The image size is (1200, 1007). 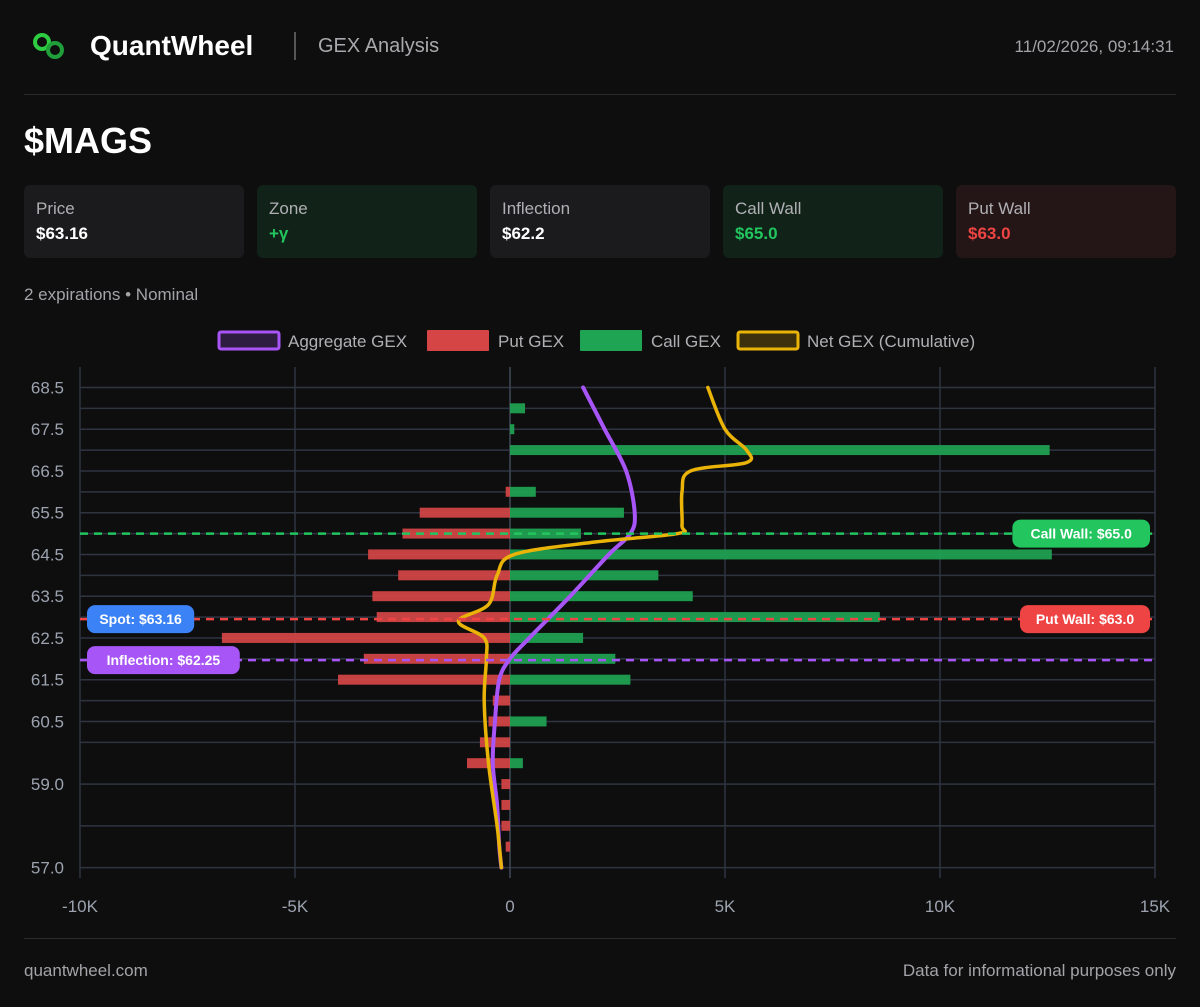 I want to click on reference-label: Call Wall: $65.0, so click(x=1081, y=534).